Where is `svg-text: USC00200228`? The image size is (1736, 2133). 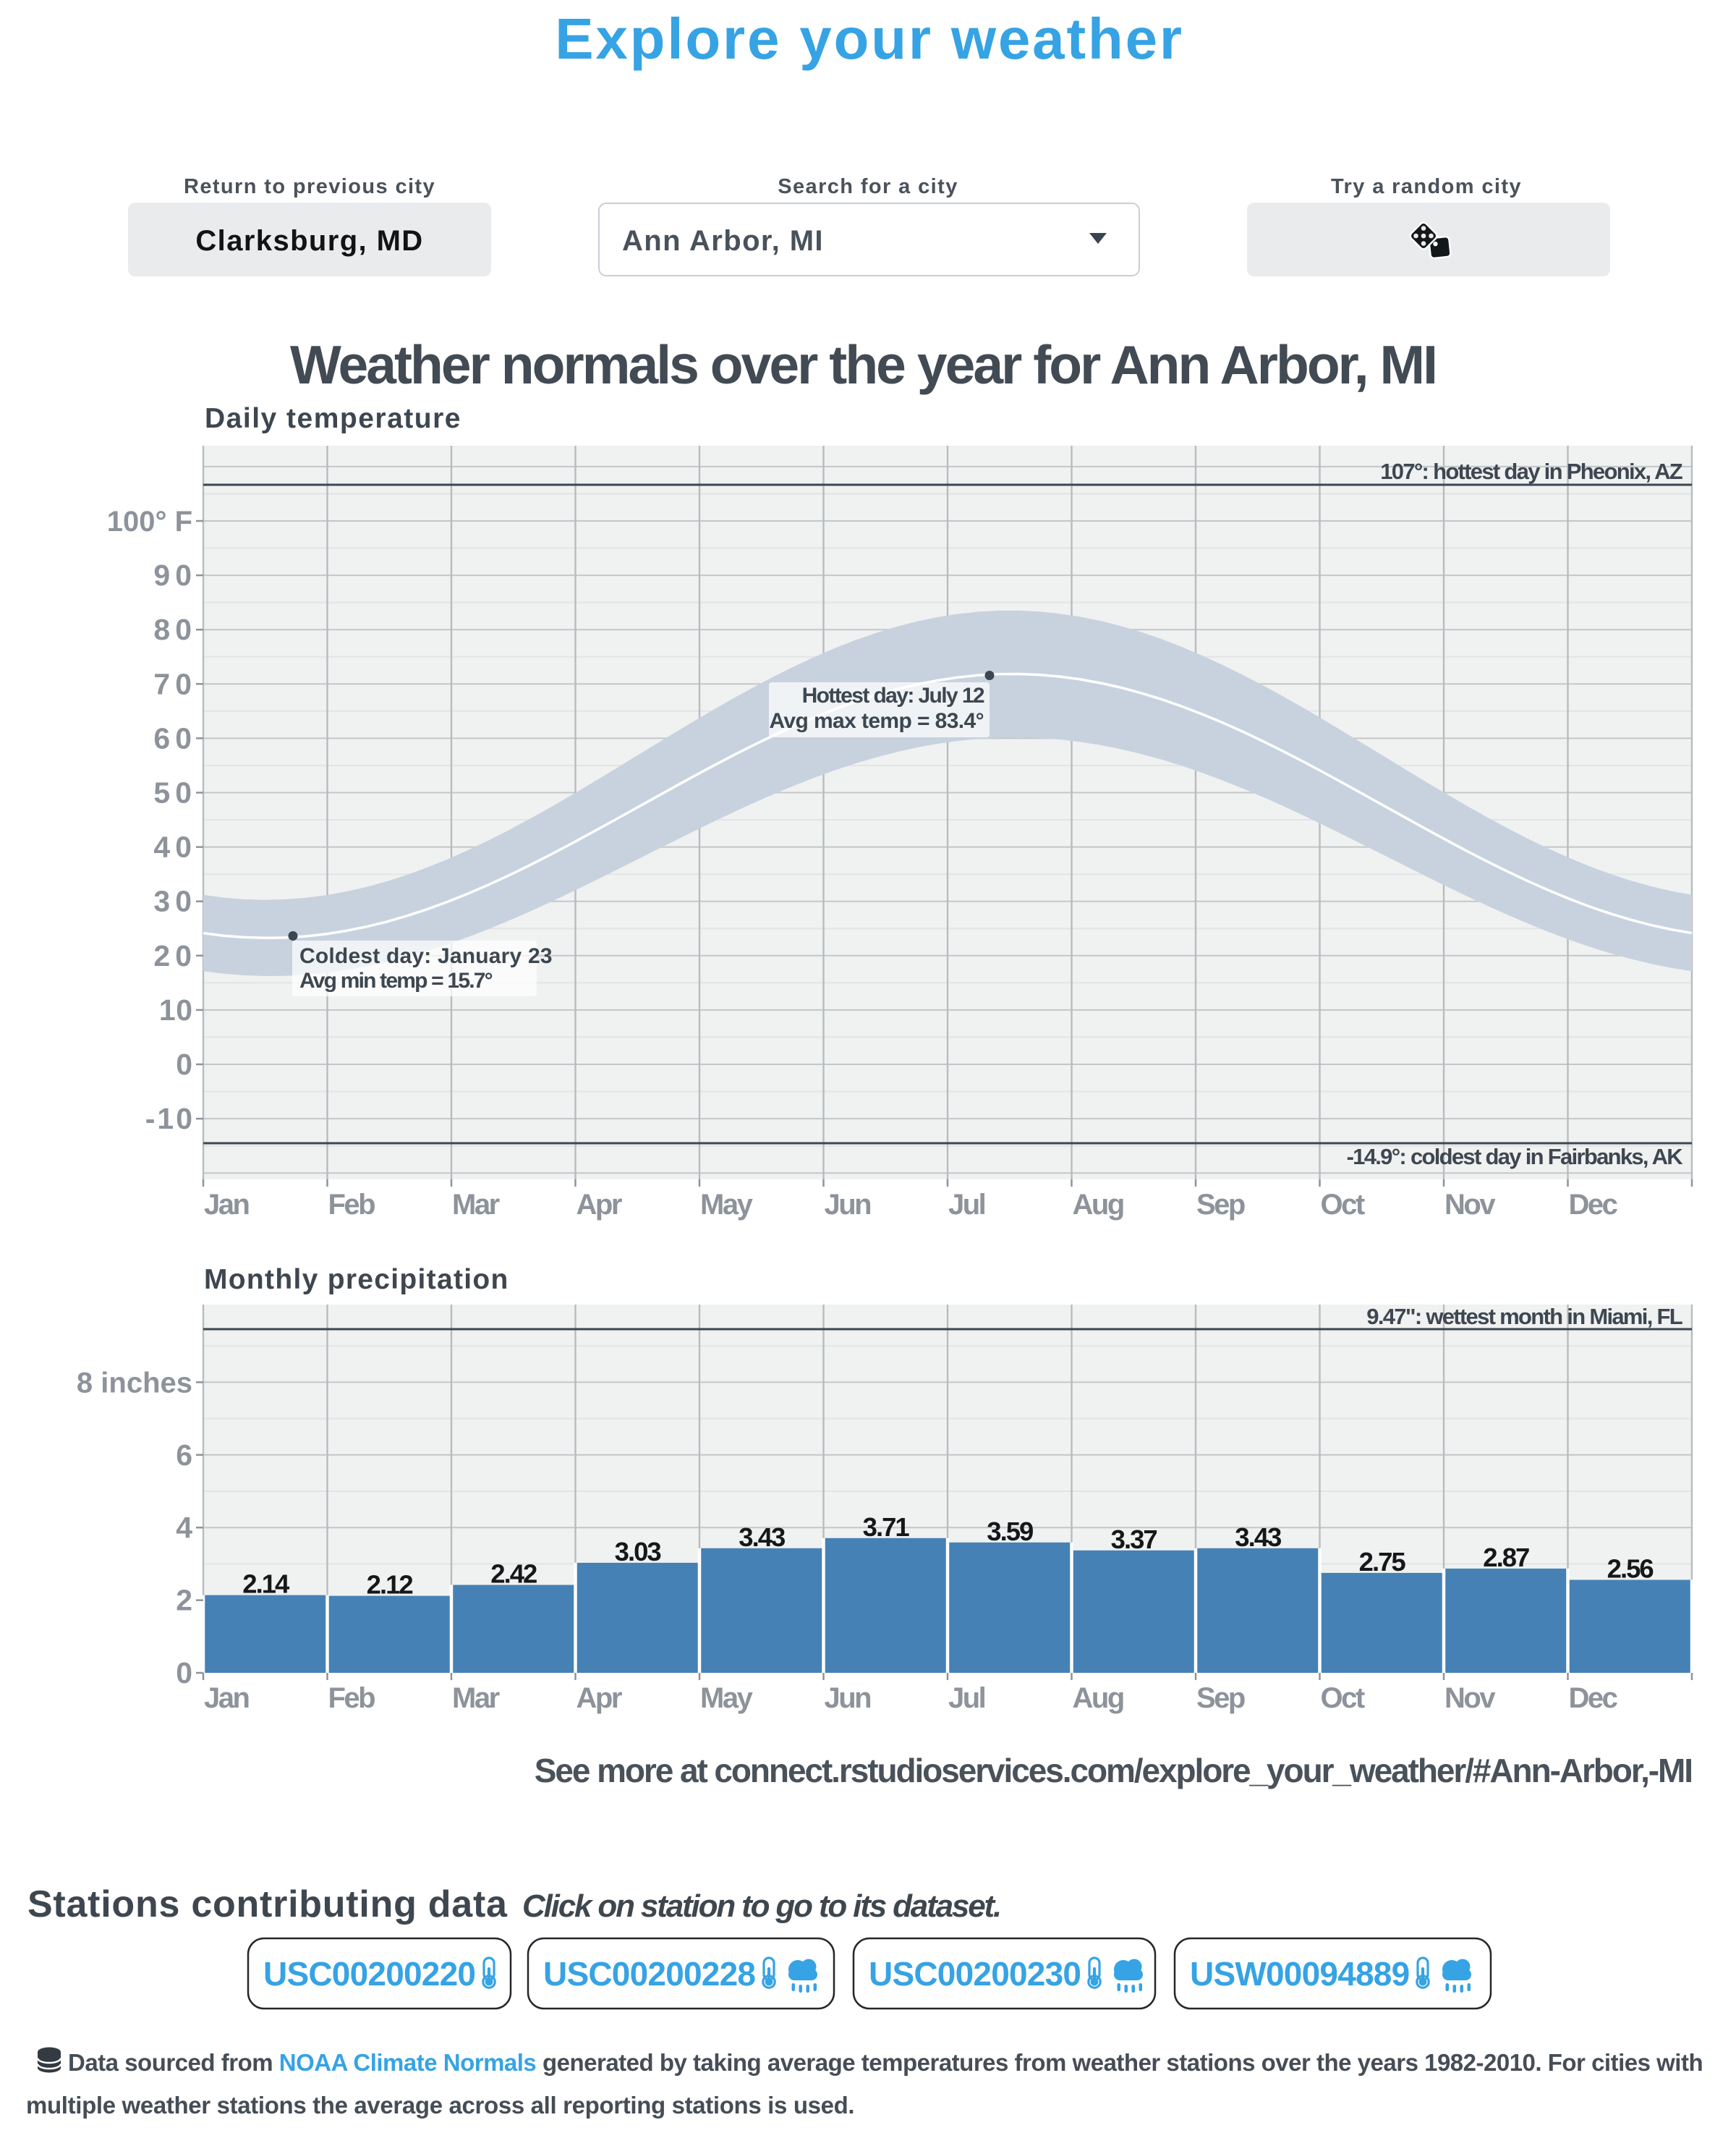
svg-text: USC00200228 is located at coordinates (649, 1974).